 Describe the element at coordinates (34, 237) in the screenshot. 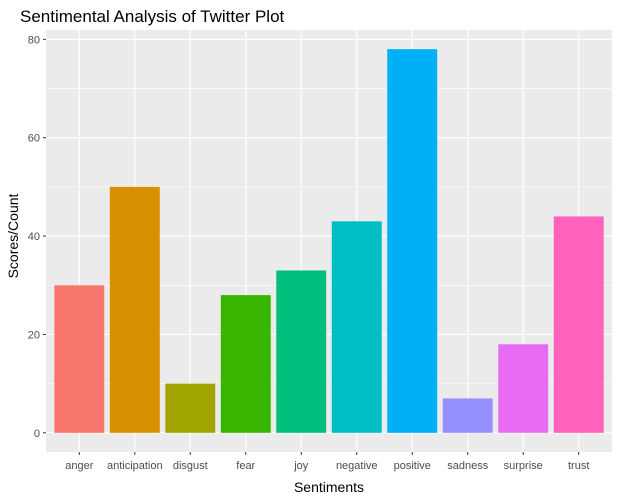

I see `y-tick-label: 40` at that location.